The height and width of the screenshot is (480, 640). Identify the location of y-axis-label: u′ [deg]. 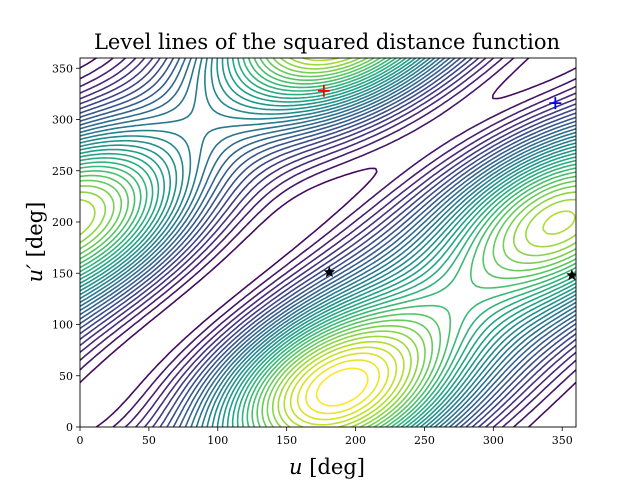
(35, 242).